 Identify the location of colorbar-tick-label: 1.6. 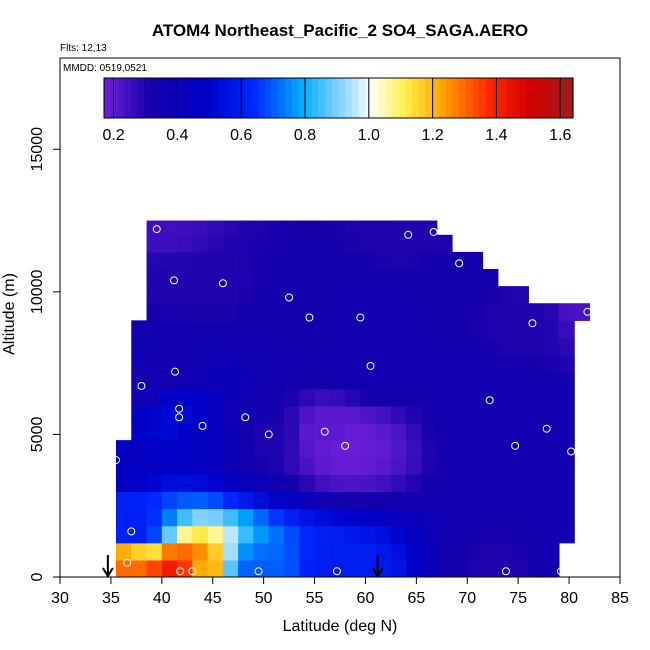
(560, 135).